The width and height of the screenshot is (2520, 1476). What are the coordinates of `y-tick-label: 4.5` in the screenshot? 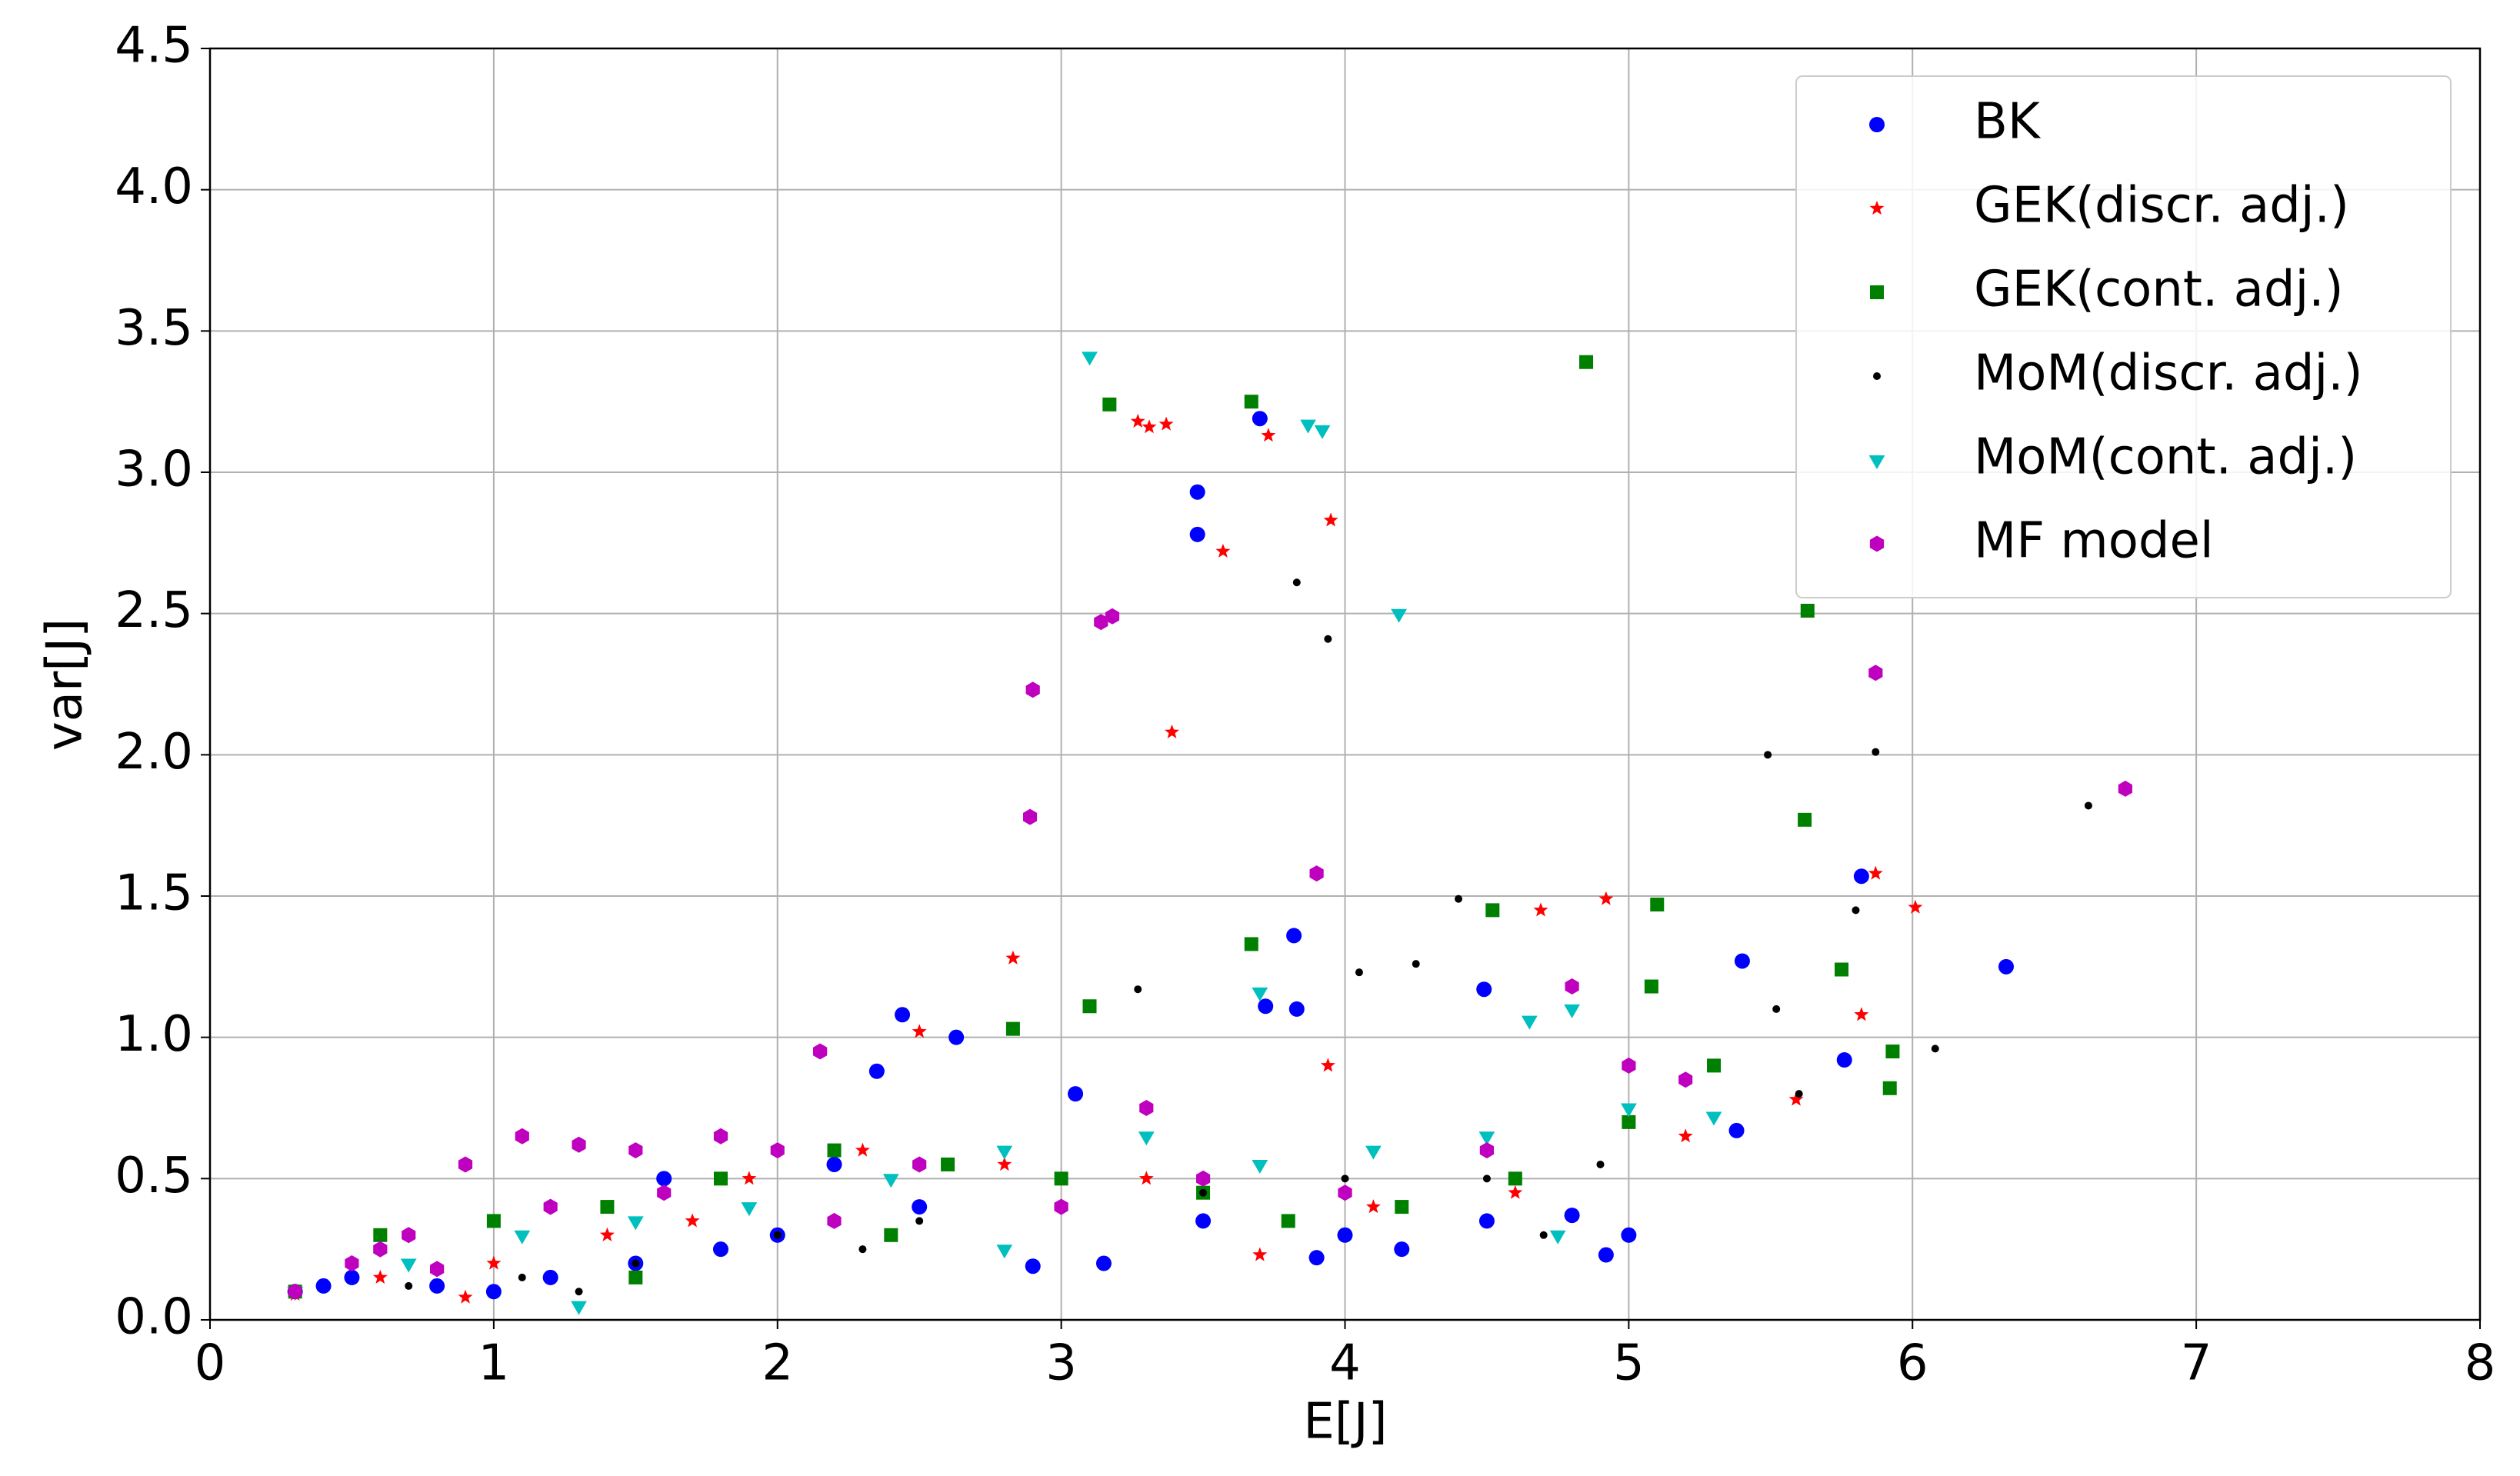 It's located at (154, 46).